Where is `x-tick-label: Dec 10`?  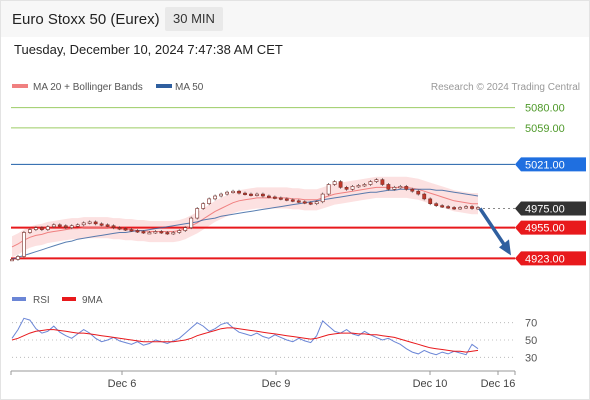
x-tick-label: Dec 10 is located at coordinates (430, 384).